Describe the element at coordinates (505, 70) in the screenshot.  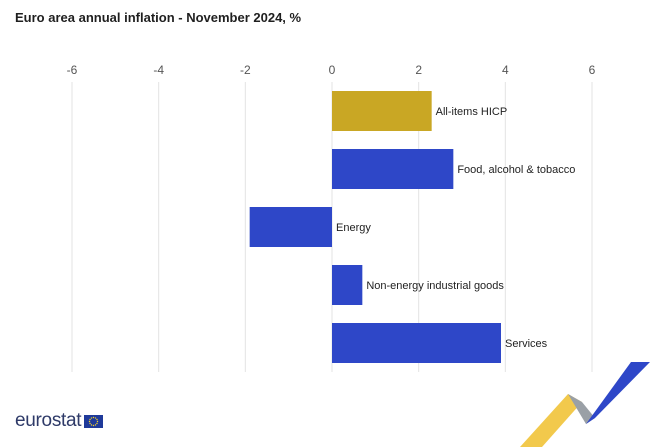
I see `x-tick-label: 4` at that location.